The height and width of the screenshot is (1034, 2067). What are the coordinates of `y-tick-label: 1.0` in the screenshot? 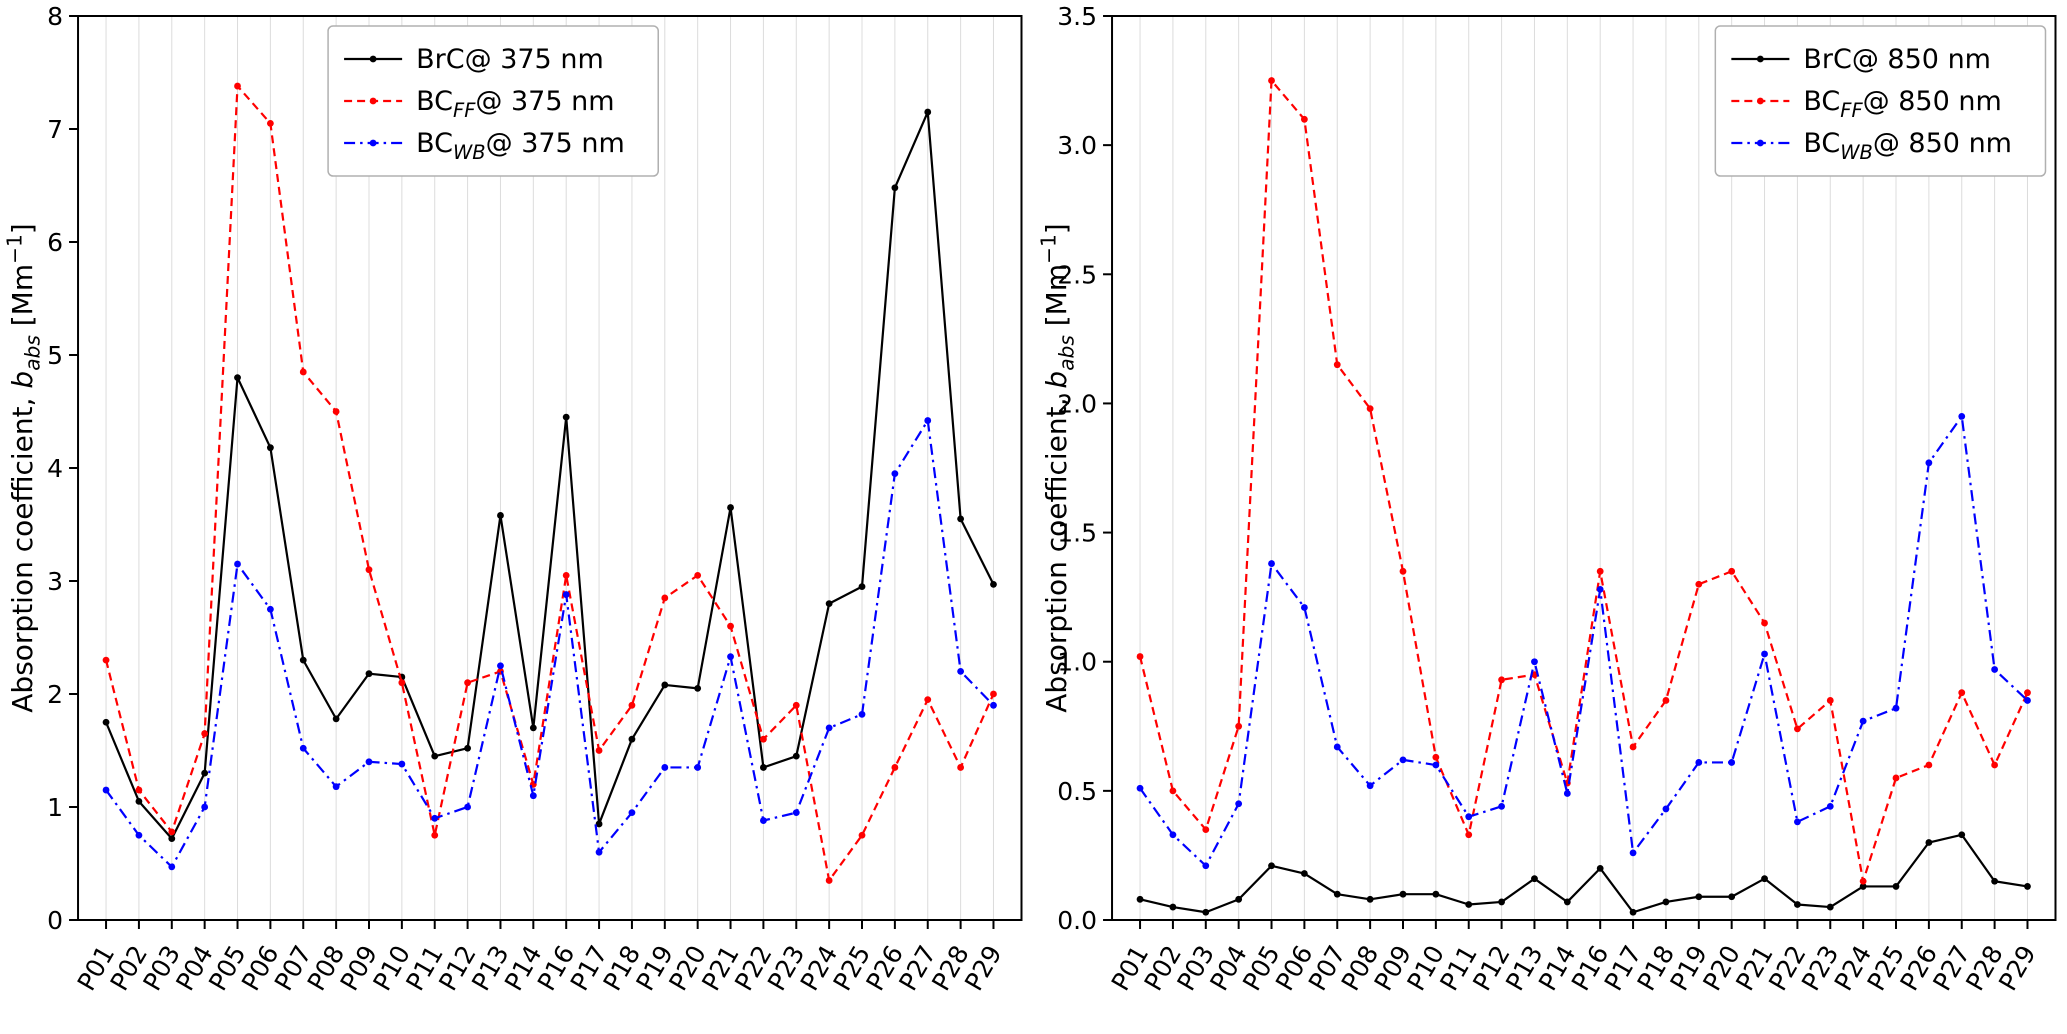 It's located at (1077, 662).